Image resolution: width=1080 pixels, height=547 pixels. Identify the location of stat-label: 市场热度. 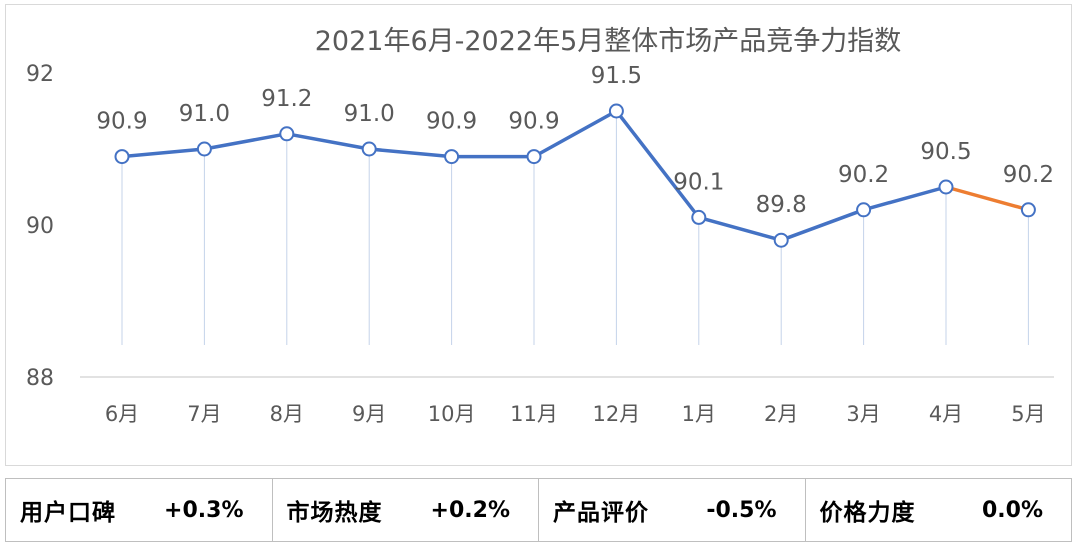
(334, 513).